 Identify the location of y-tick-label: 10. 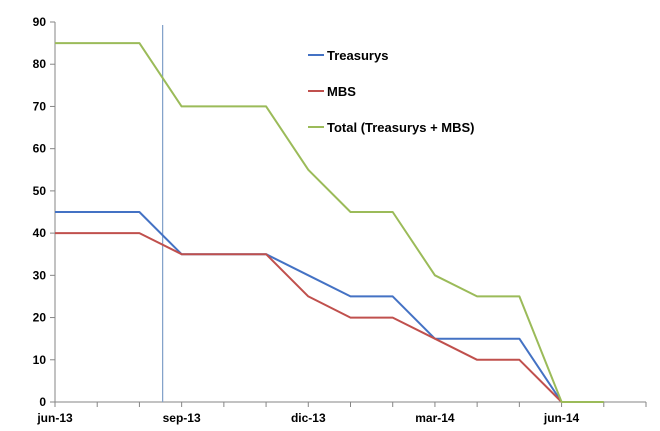
(40, 360).